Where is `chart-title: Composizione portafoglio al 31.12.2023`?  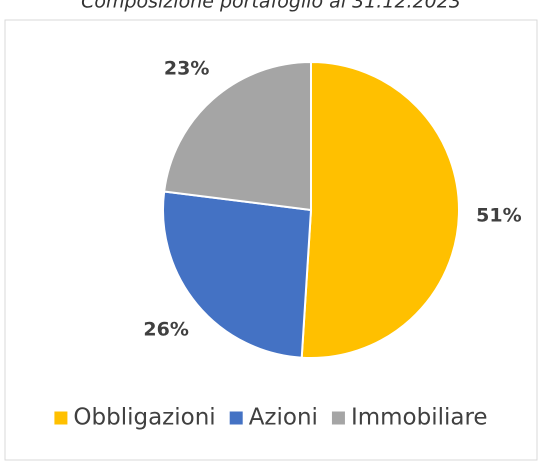
chart-title: Composizione portafoglio al 31.12.2023 is located at coordinates (271, 6).